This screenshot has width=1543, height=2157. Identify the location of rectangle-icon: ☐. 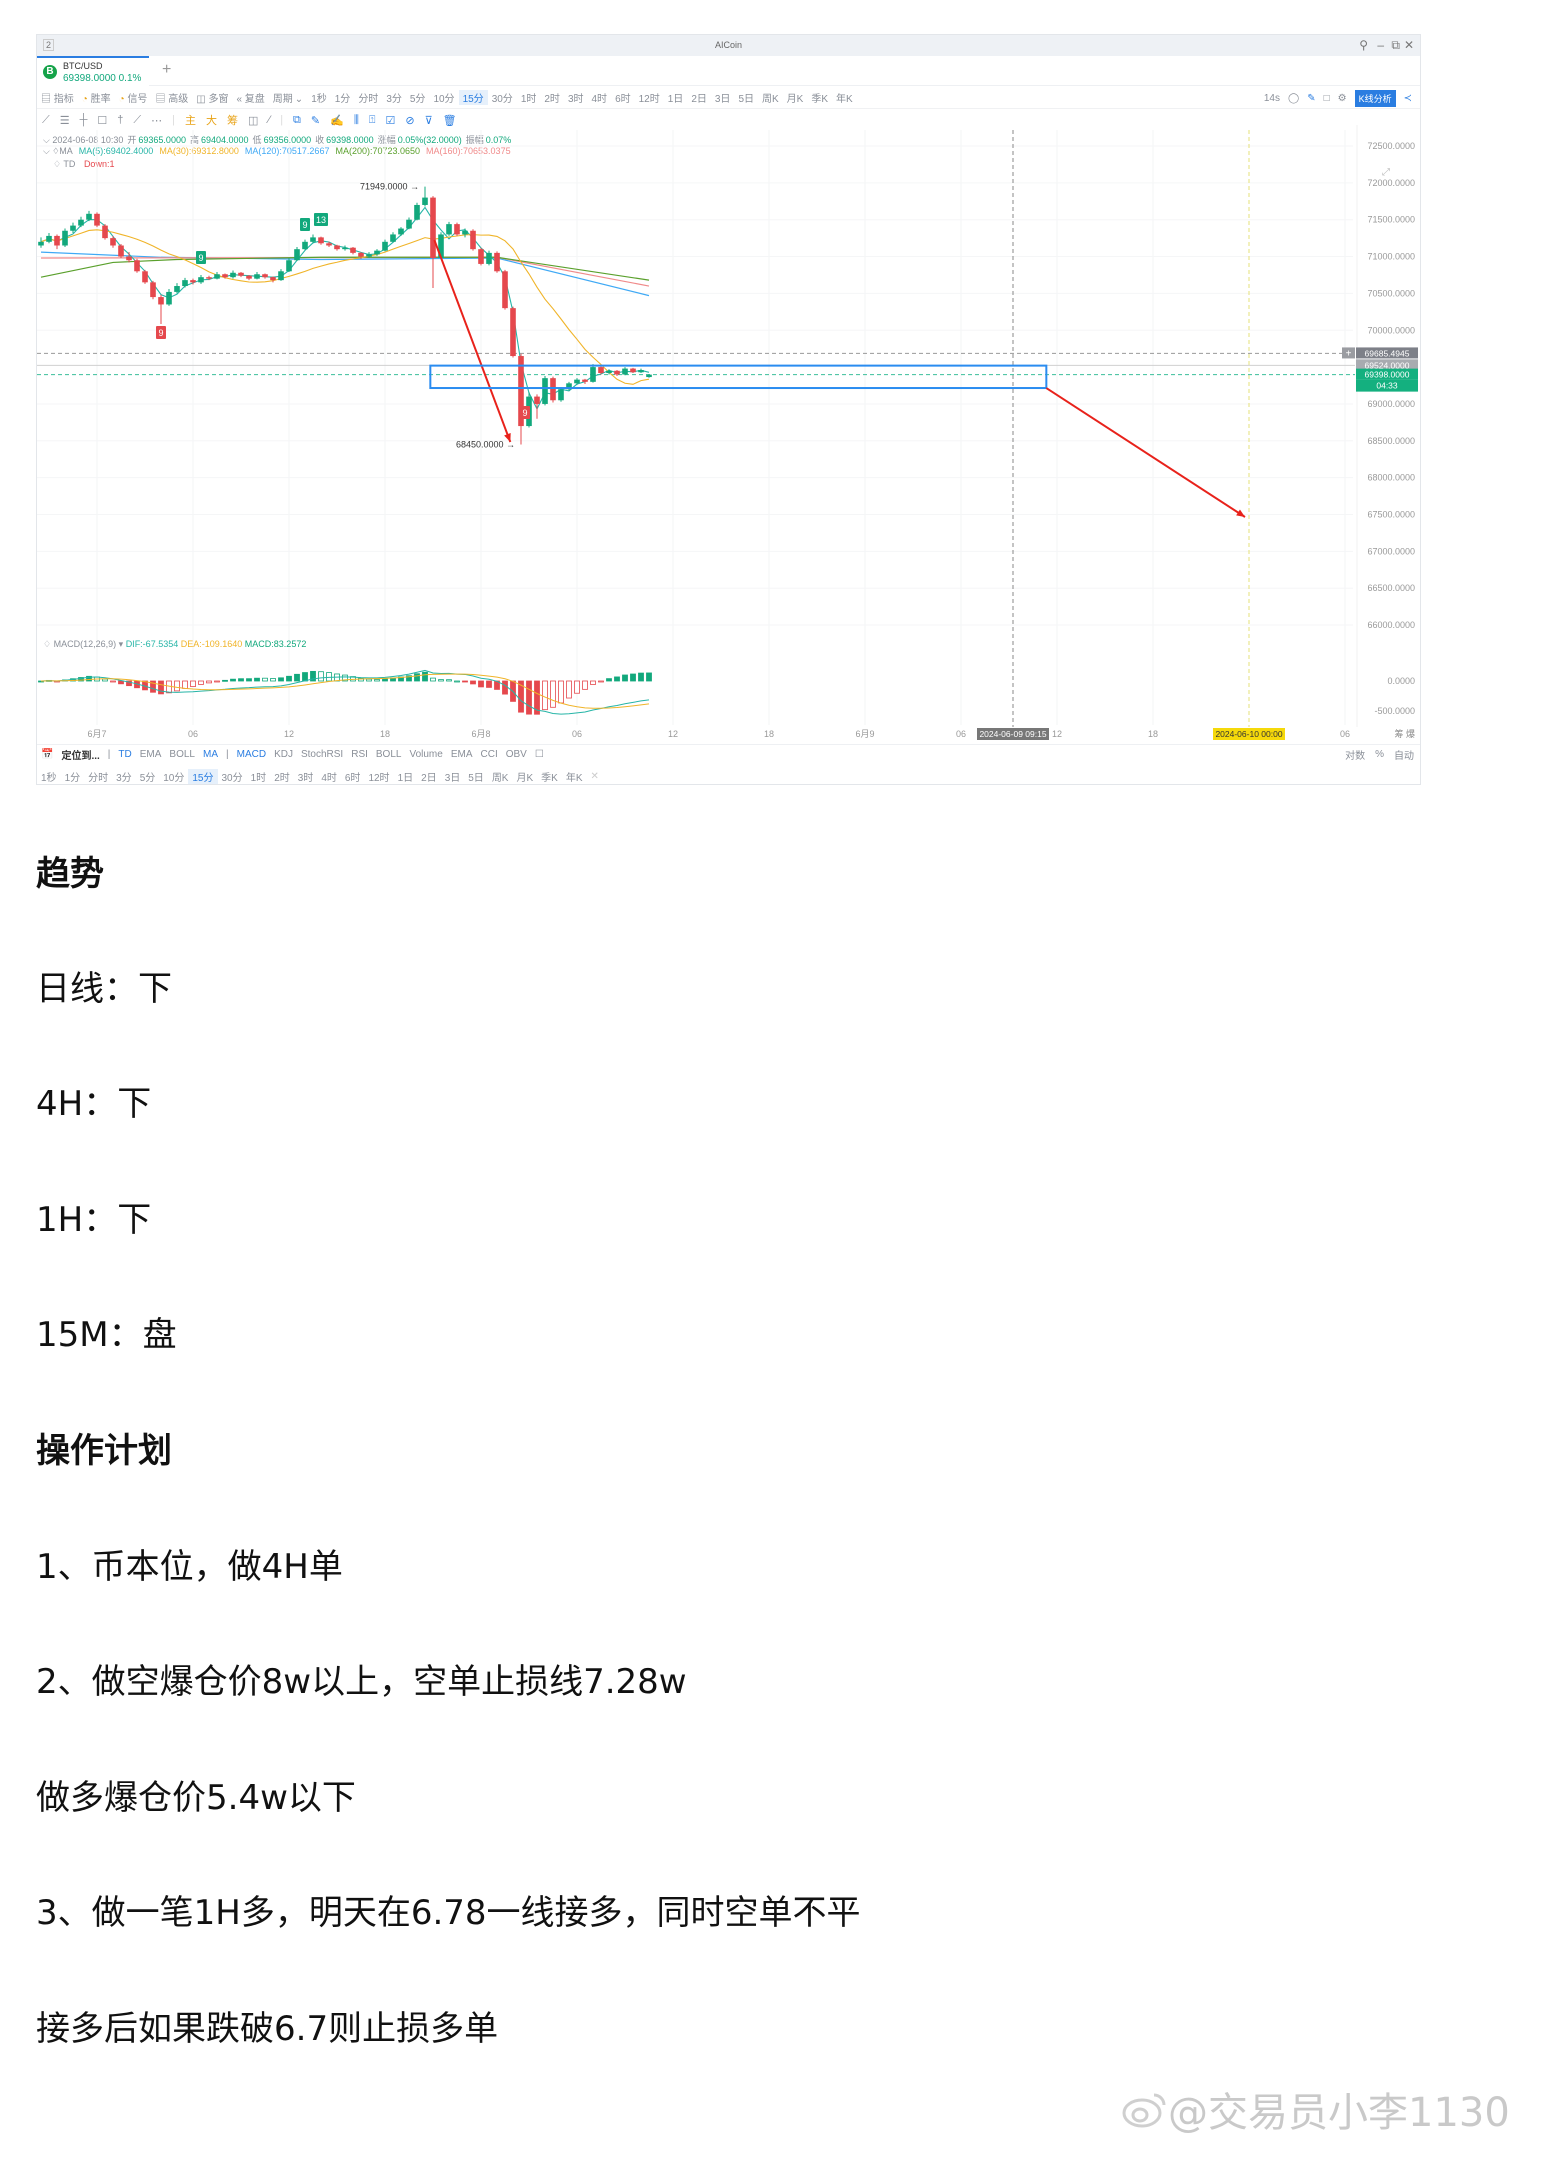
(102, 120).